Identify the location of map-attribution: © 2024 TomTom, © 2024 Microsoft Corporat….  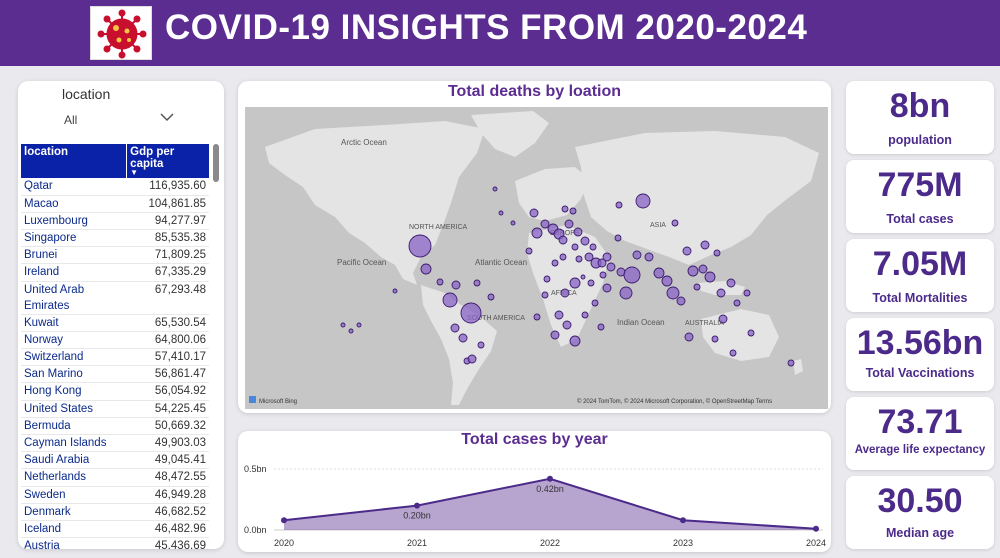
(674, 401).